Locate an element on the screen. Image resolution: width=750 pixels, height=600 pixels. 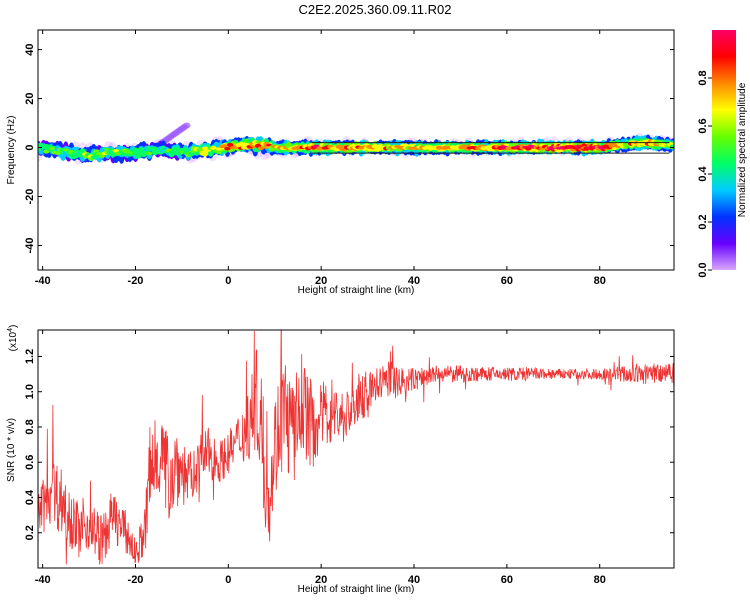
bottom-x-tick-label: 40 is located at coordinates (414, 580).